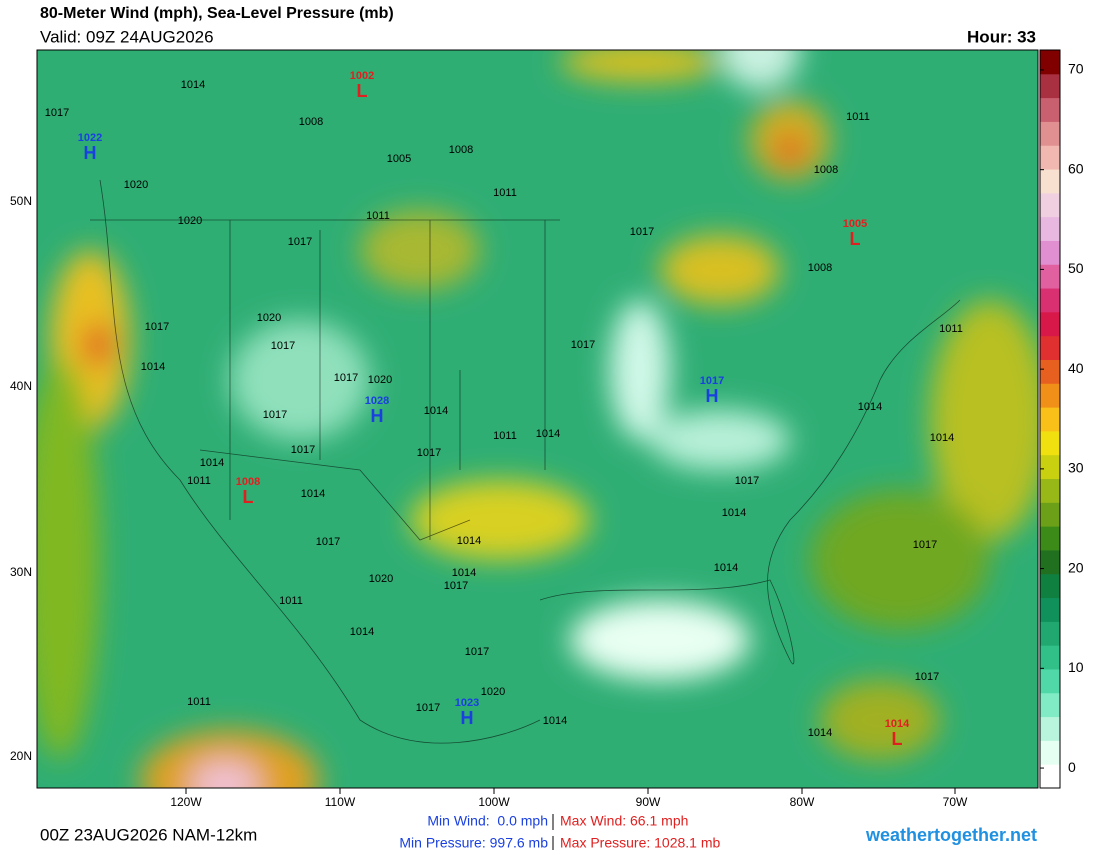 This screenshot has width=1100, height=855. What do you see at coordinates (377, 401) in the screenshot?
I see `pressure-center-value: 1028` at bounding box center [377, 401].